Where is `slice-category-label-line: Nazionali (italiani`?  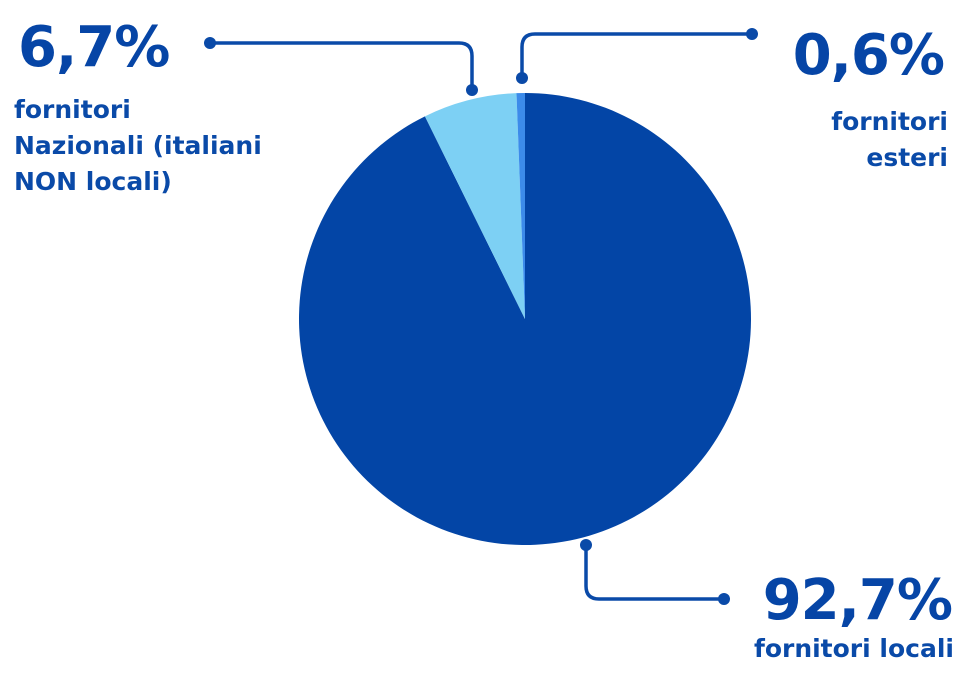
slice-category-label-line: Nazionali (italiani is located at coordinates (138, 145).